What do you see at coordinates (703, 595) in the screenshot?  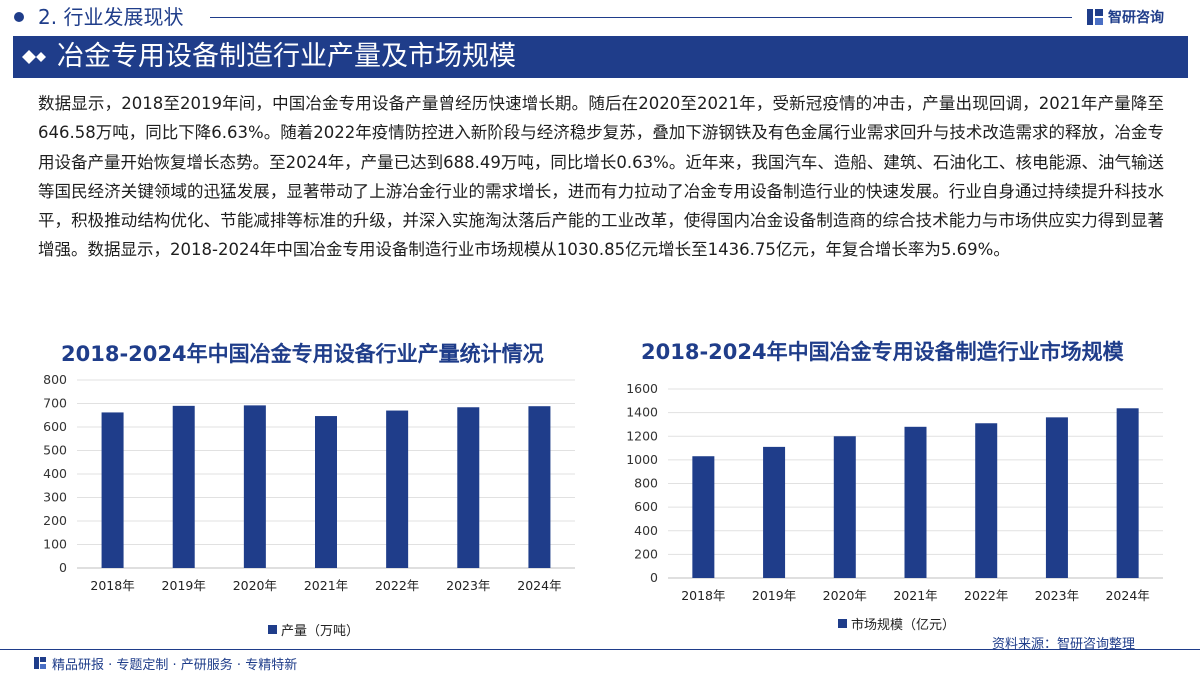 I see `chart2-x-tick-label: 2018年` at bounding box center [703, 595].